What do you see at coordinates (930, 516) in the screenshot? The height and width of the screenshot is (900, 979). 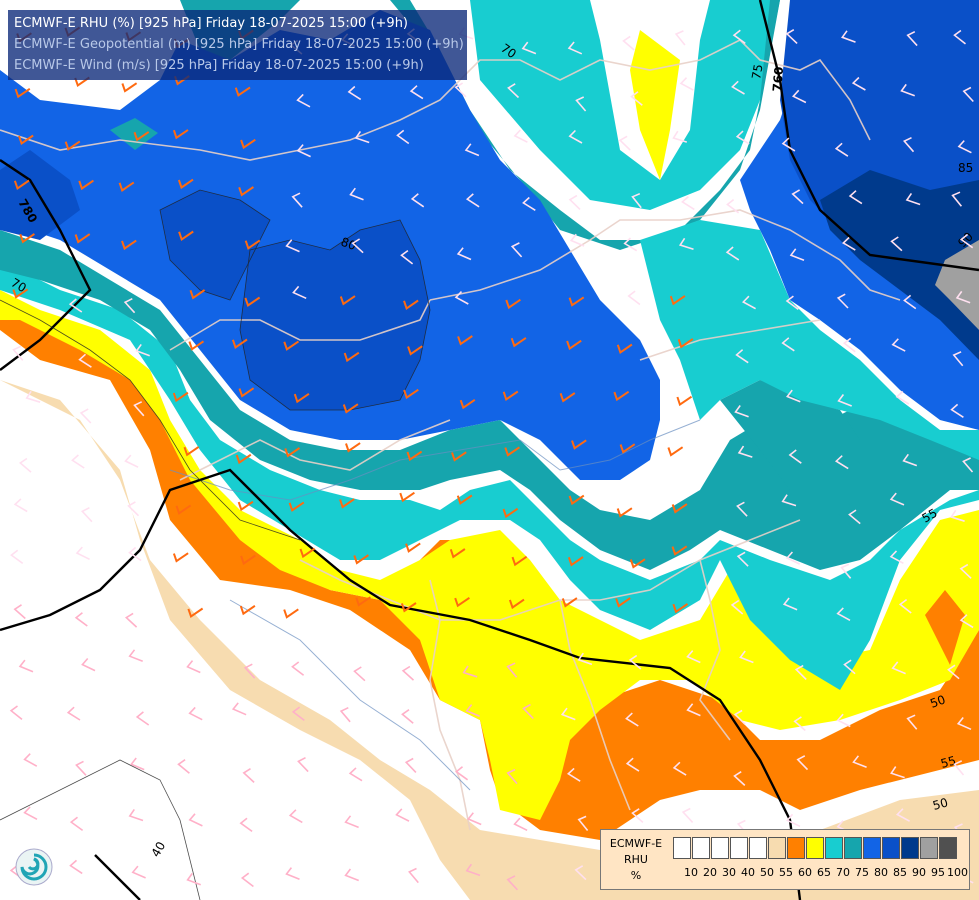 I see `isoline-label: 55` at bounding box center [930, 516].